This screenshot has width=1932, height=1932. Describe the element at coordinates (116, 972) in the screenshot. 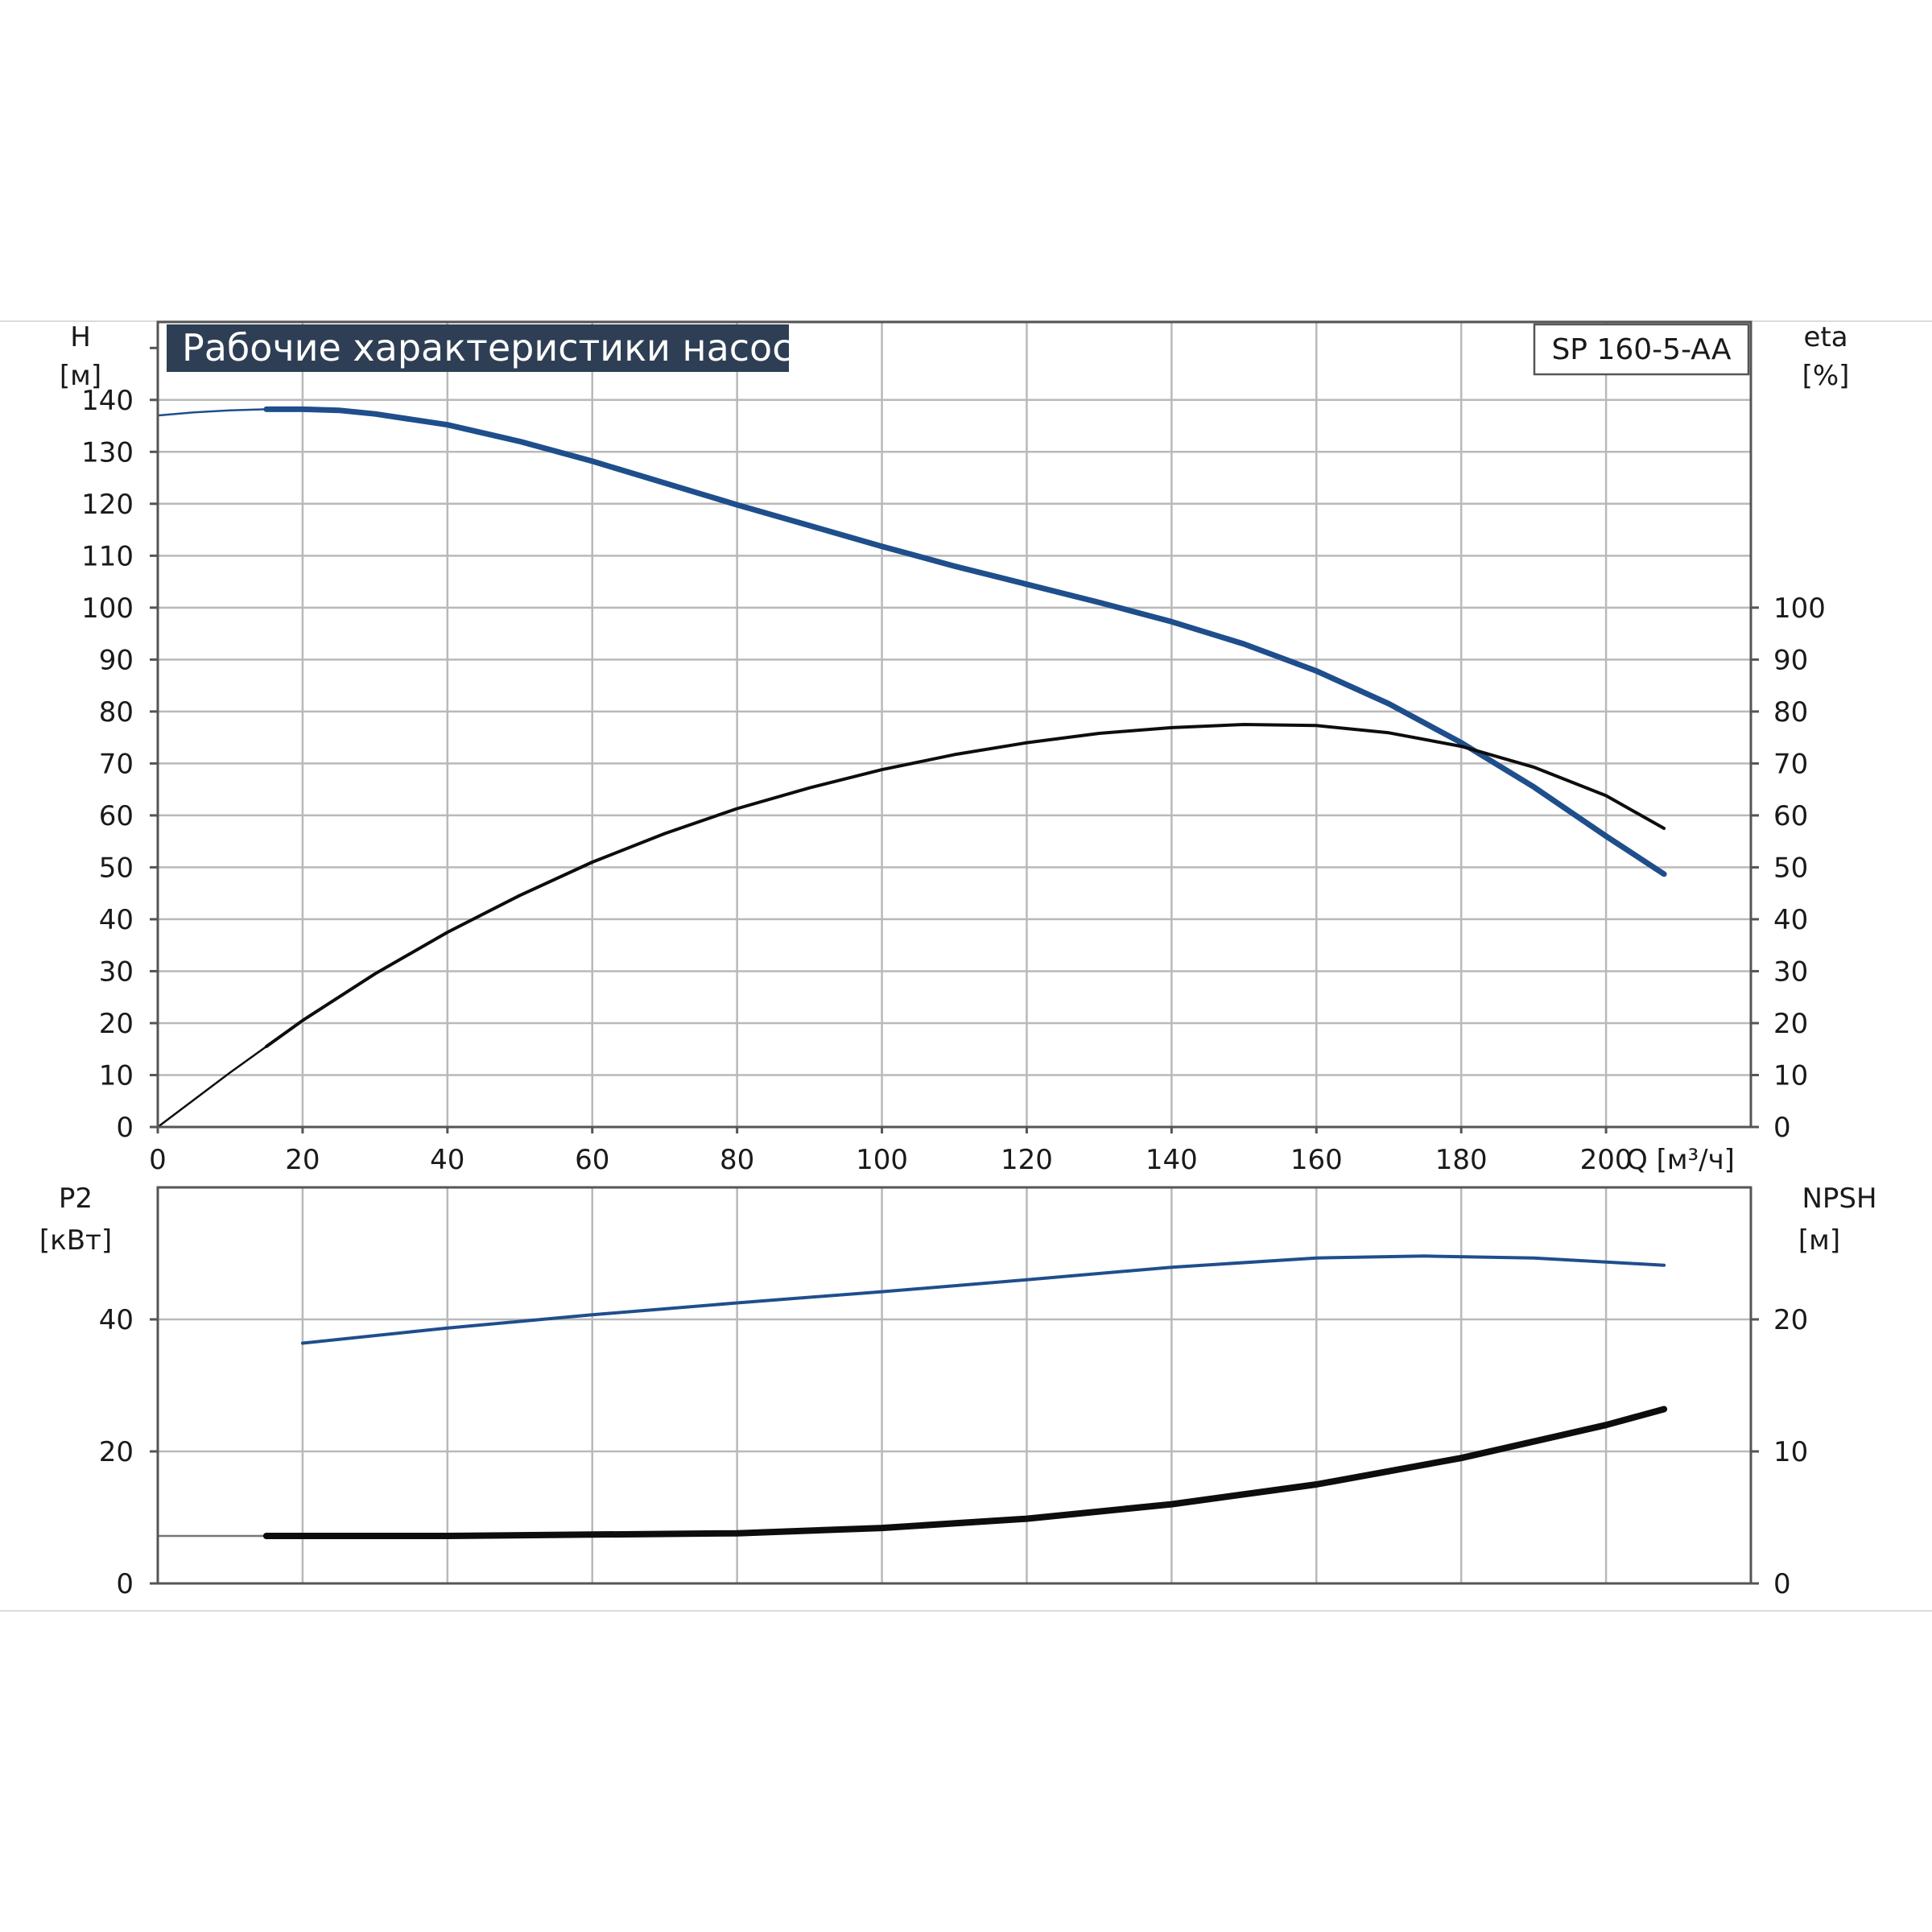

I see `upper-left-tick-label: 30` at that location.